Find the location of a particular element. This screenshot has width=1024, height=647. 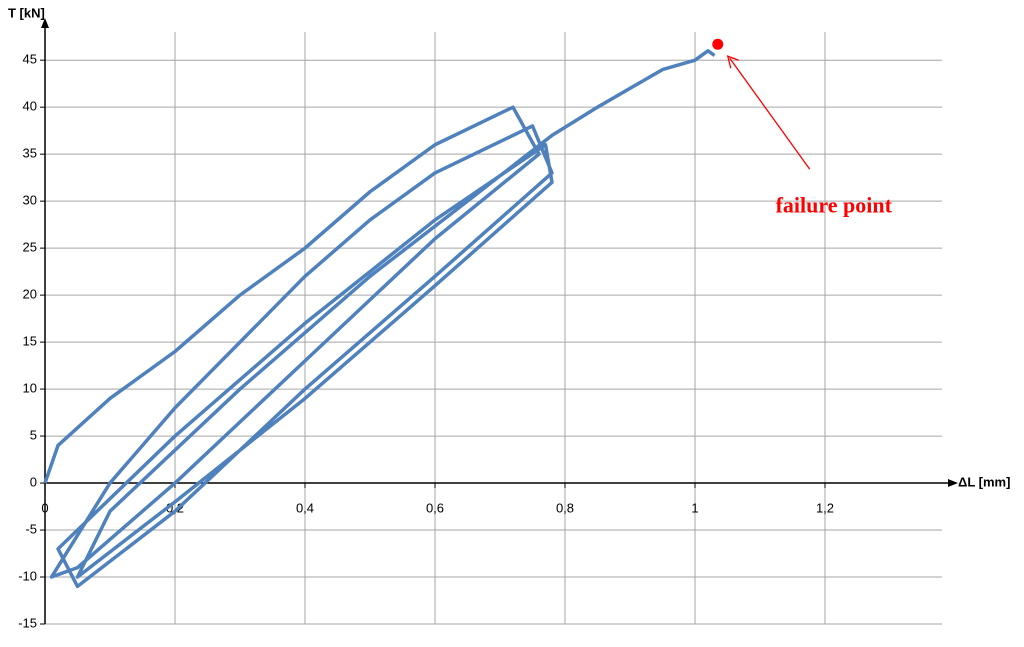

y-tick-label: 20 is located at coordinates (30, 294).